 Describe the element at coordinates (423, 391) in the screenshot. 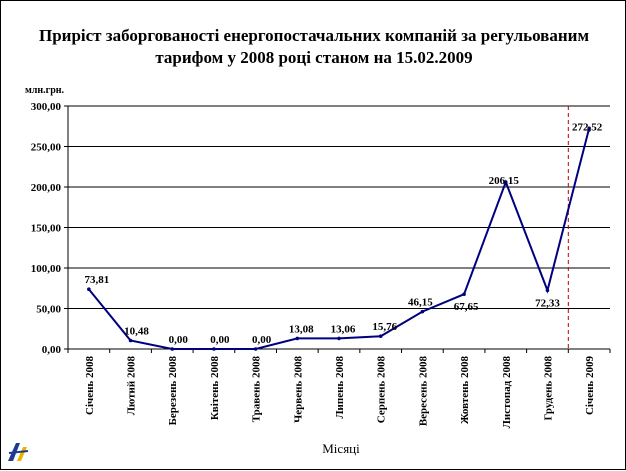

I see `x-tick-label: Вересень 2008` at that location.